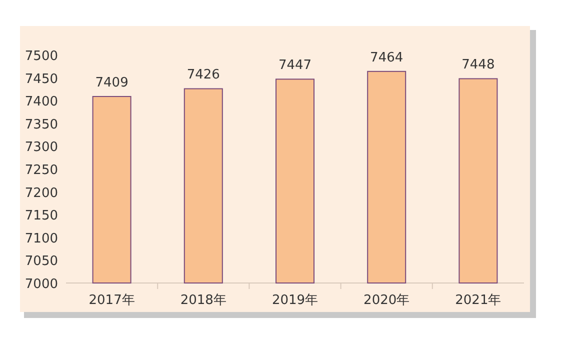 The height and width of the screenshot is (354, 569). Describe the element at coordinates (387, 58) in the screenshot. I see `data-label: 7464` at that location.